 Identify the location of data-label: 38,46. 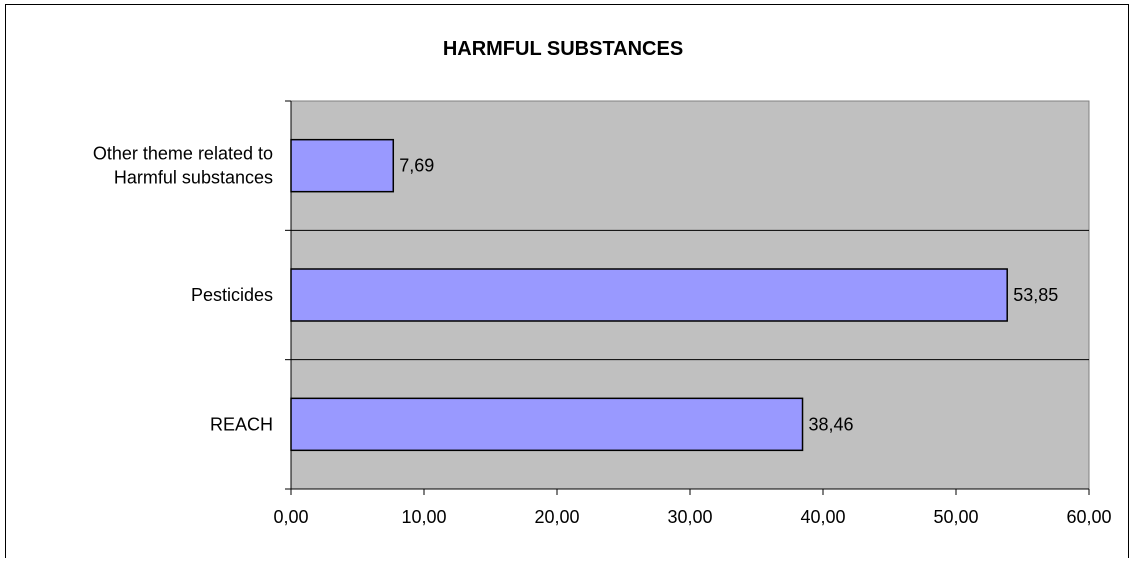
(831, 424).